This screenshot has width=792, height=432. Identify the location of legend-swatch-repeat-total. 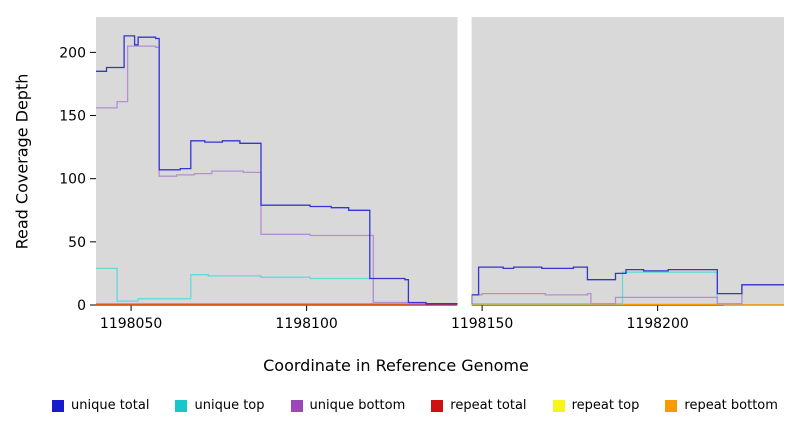
(437, 405).